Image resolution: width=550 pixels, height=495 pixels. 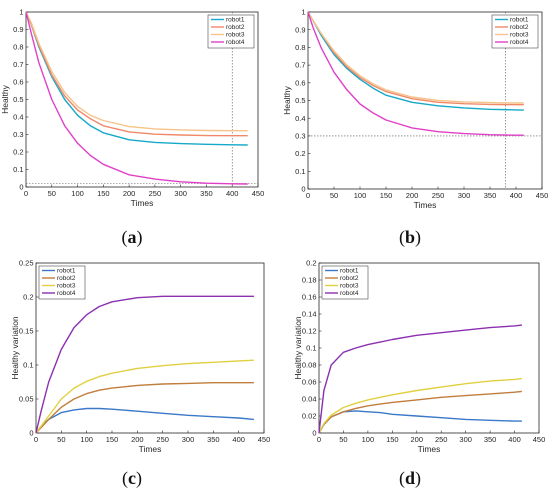 I want to click on y-tick-label: 0.6, so click(x=18, y=82).